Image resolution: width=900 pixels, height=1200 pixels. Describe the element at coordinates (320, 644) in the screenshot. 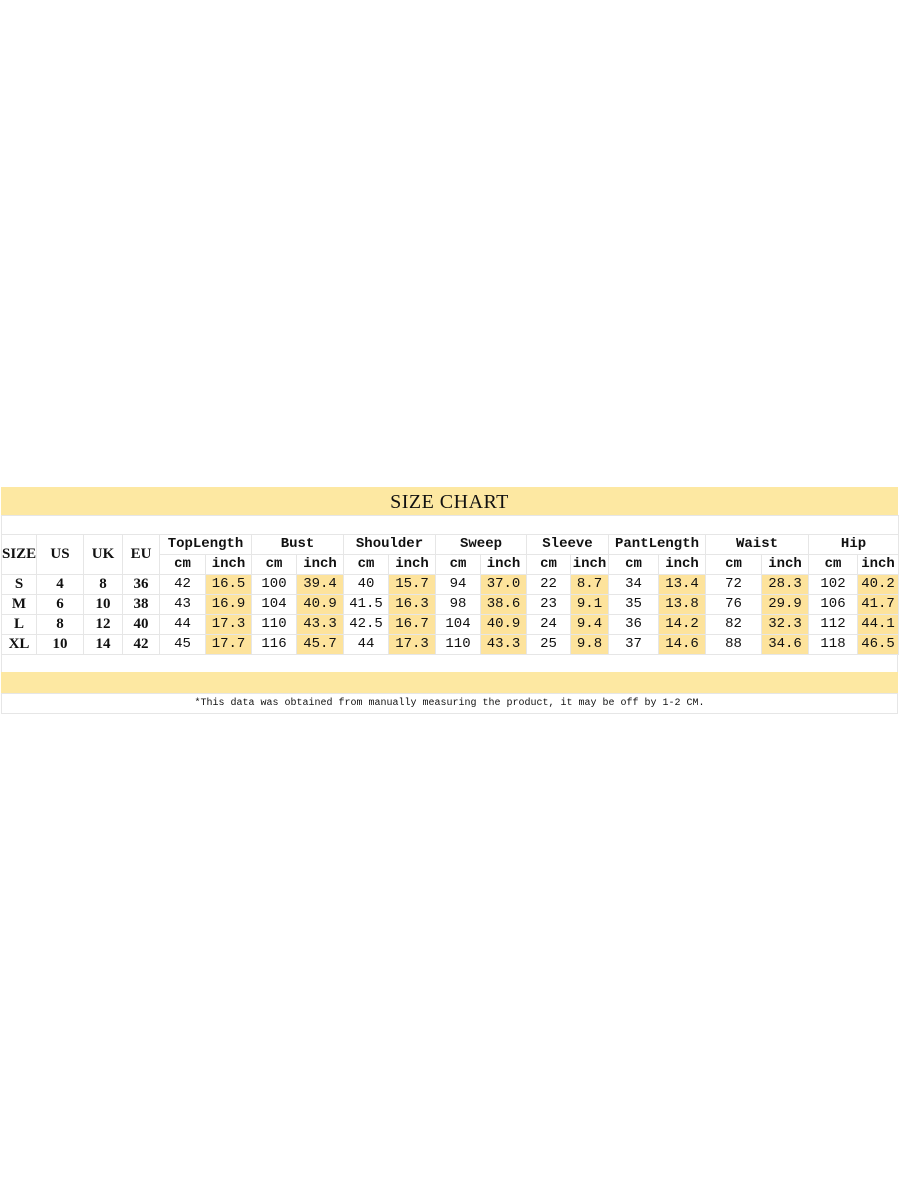

I see `cell-inch: 45.7` at that location.